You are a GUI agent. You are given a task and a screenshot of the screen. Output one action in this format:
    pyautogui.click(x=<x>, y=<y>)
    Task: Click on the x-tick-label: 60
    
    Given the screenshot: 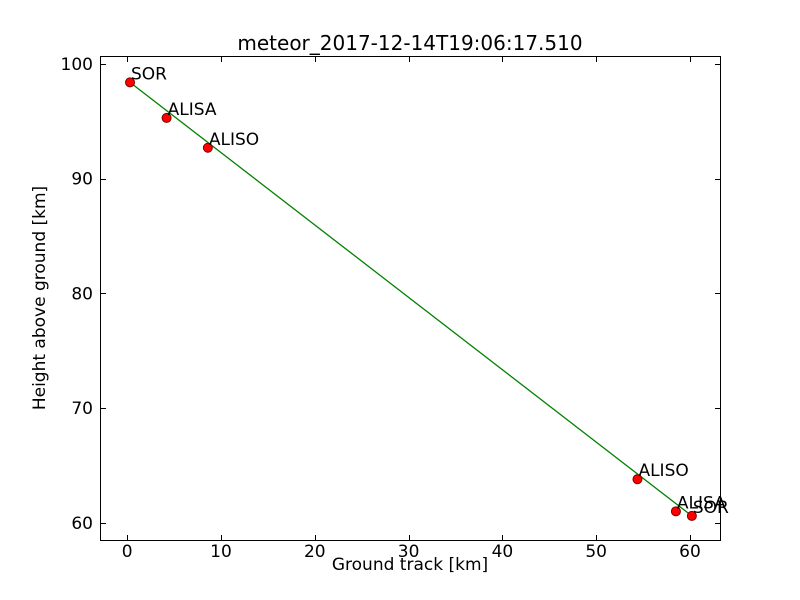 What is the action you would take?
    pyautogui.click(x=690, y=552)
    